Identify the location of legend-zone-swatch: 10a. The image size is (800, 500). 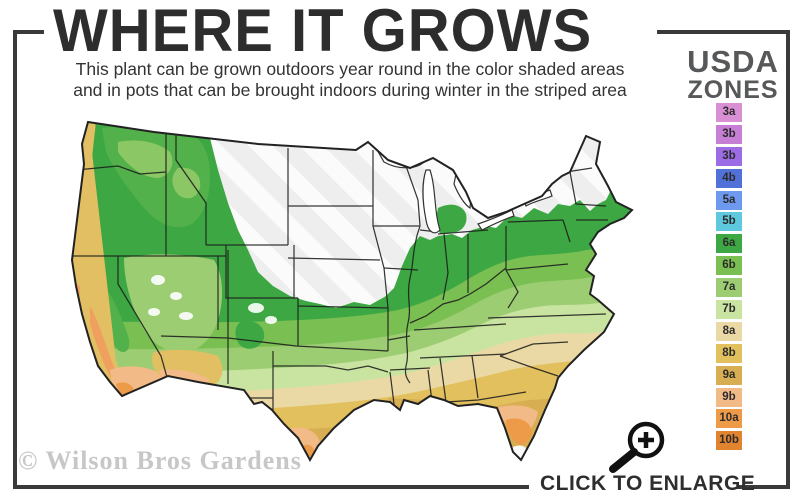
(729, 419).